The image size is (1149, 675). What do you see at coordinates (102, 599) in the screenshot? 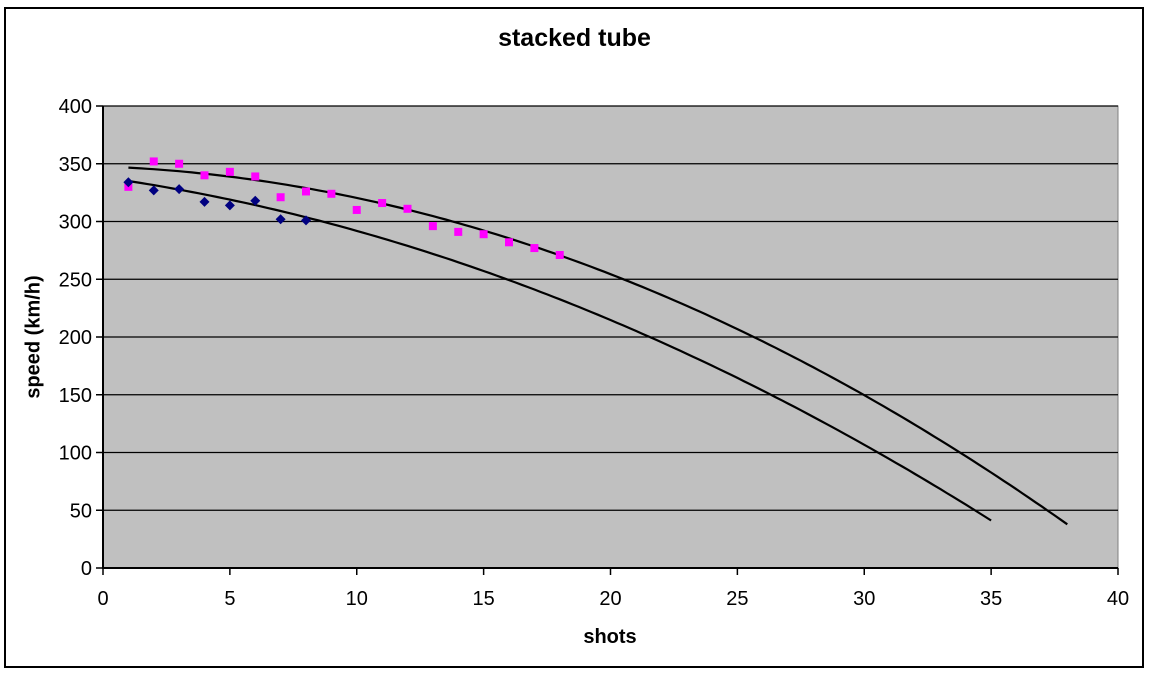
I see `x-tick-label: 0` at bounding box center [102, 599].